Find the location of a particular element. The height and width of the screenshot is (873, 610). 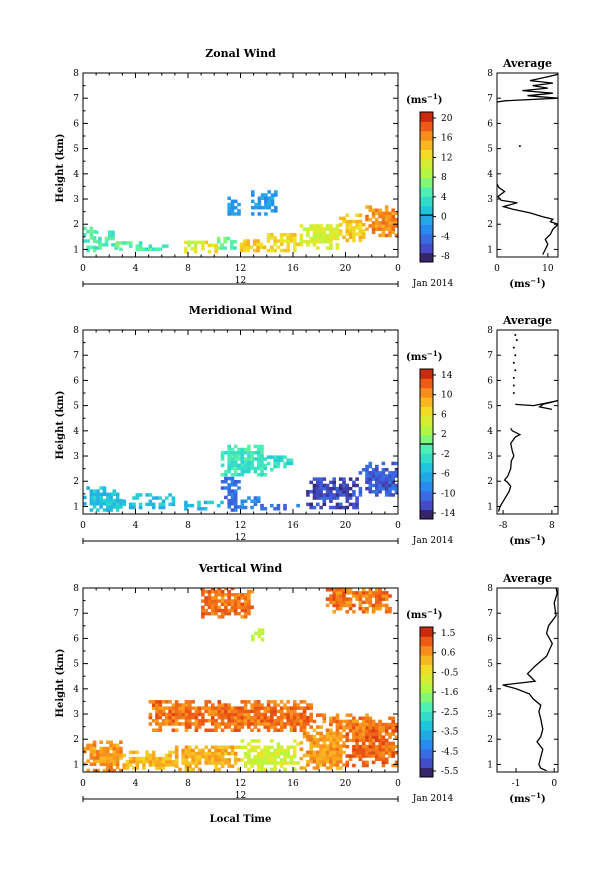

y-tick-label: 4 is located at coordinates (76, 690).